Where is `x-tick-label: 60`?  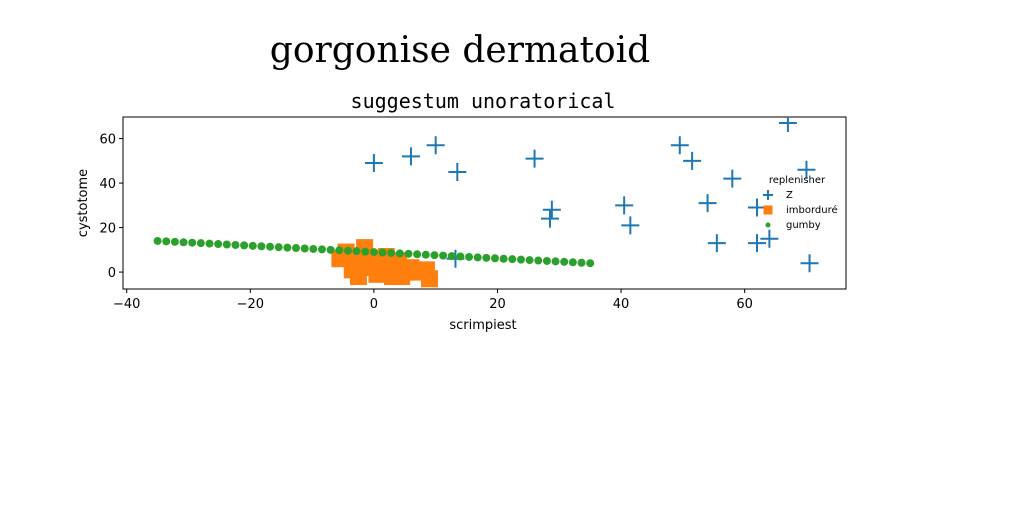 x-tick-label: 60 is located at coordinates (744, 304).